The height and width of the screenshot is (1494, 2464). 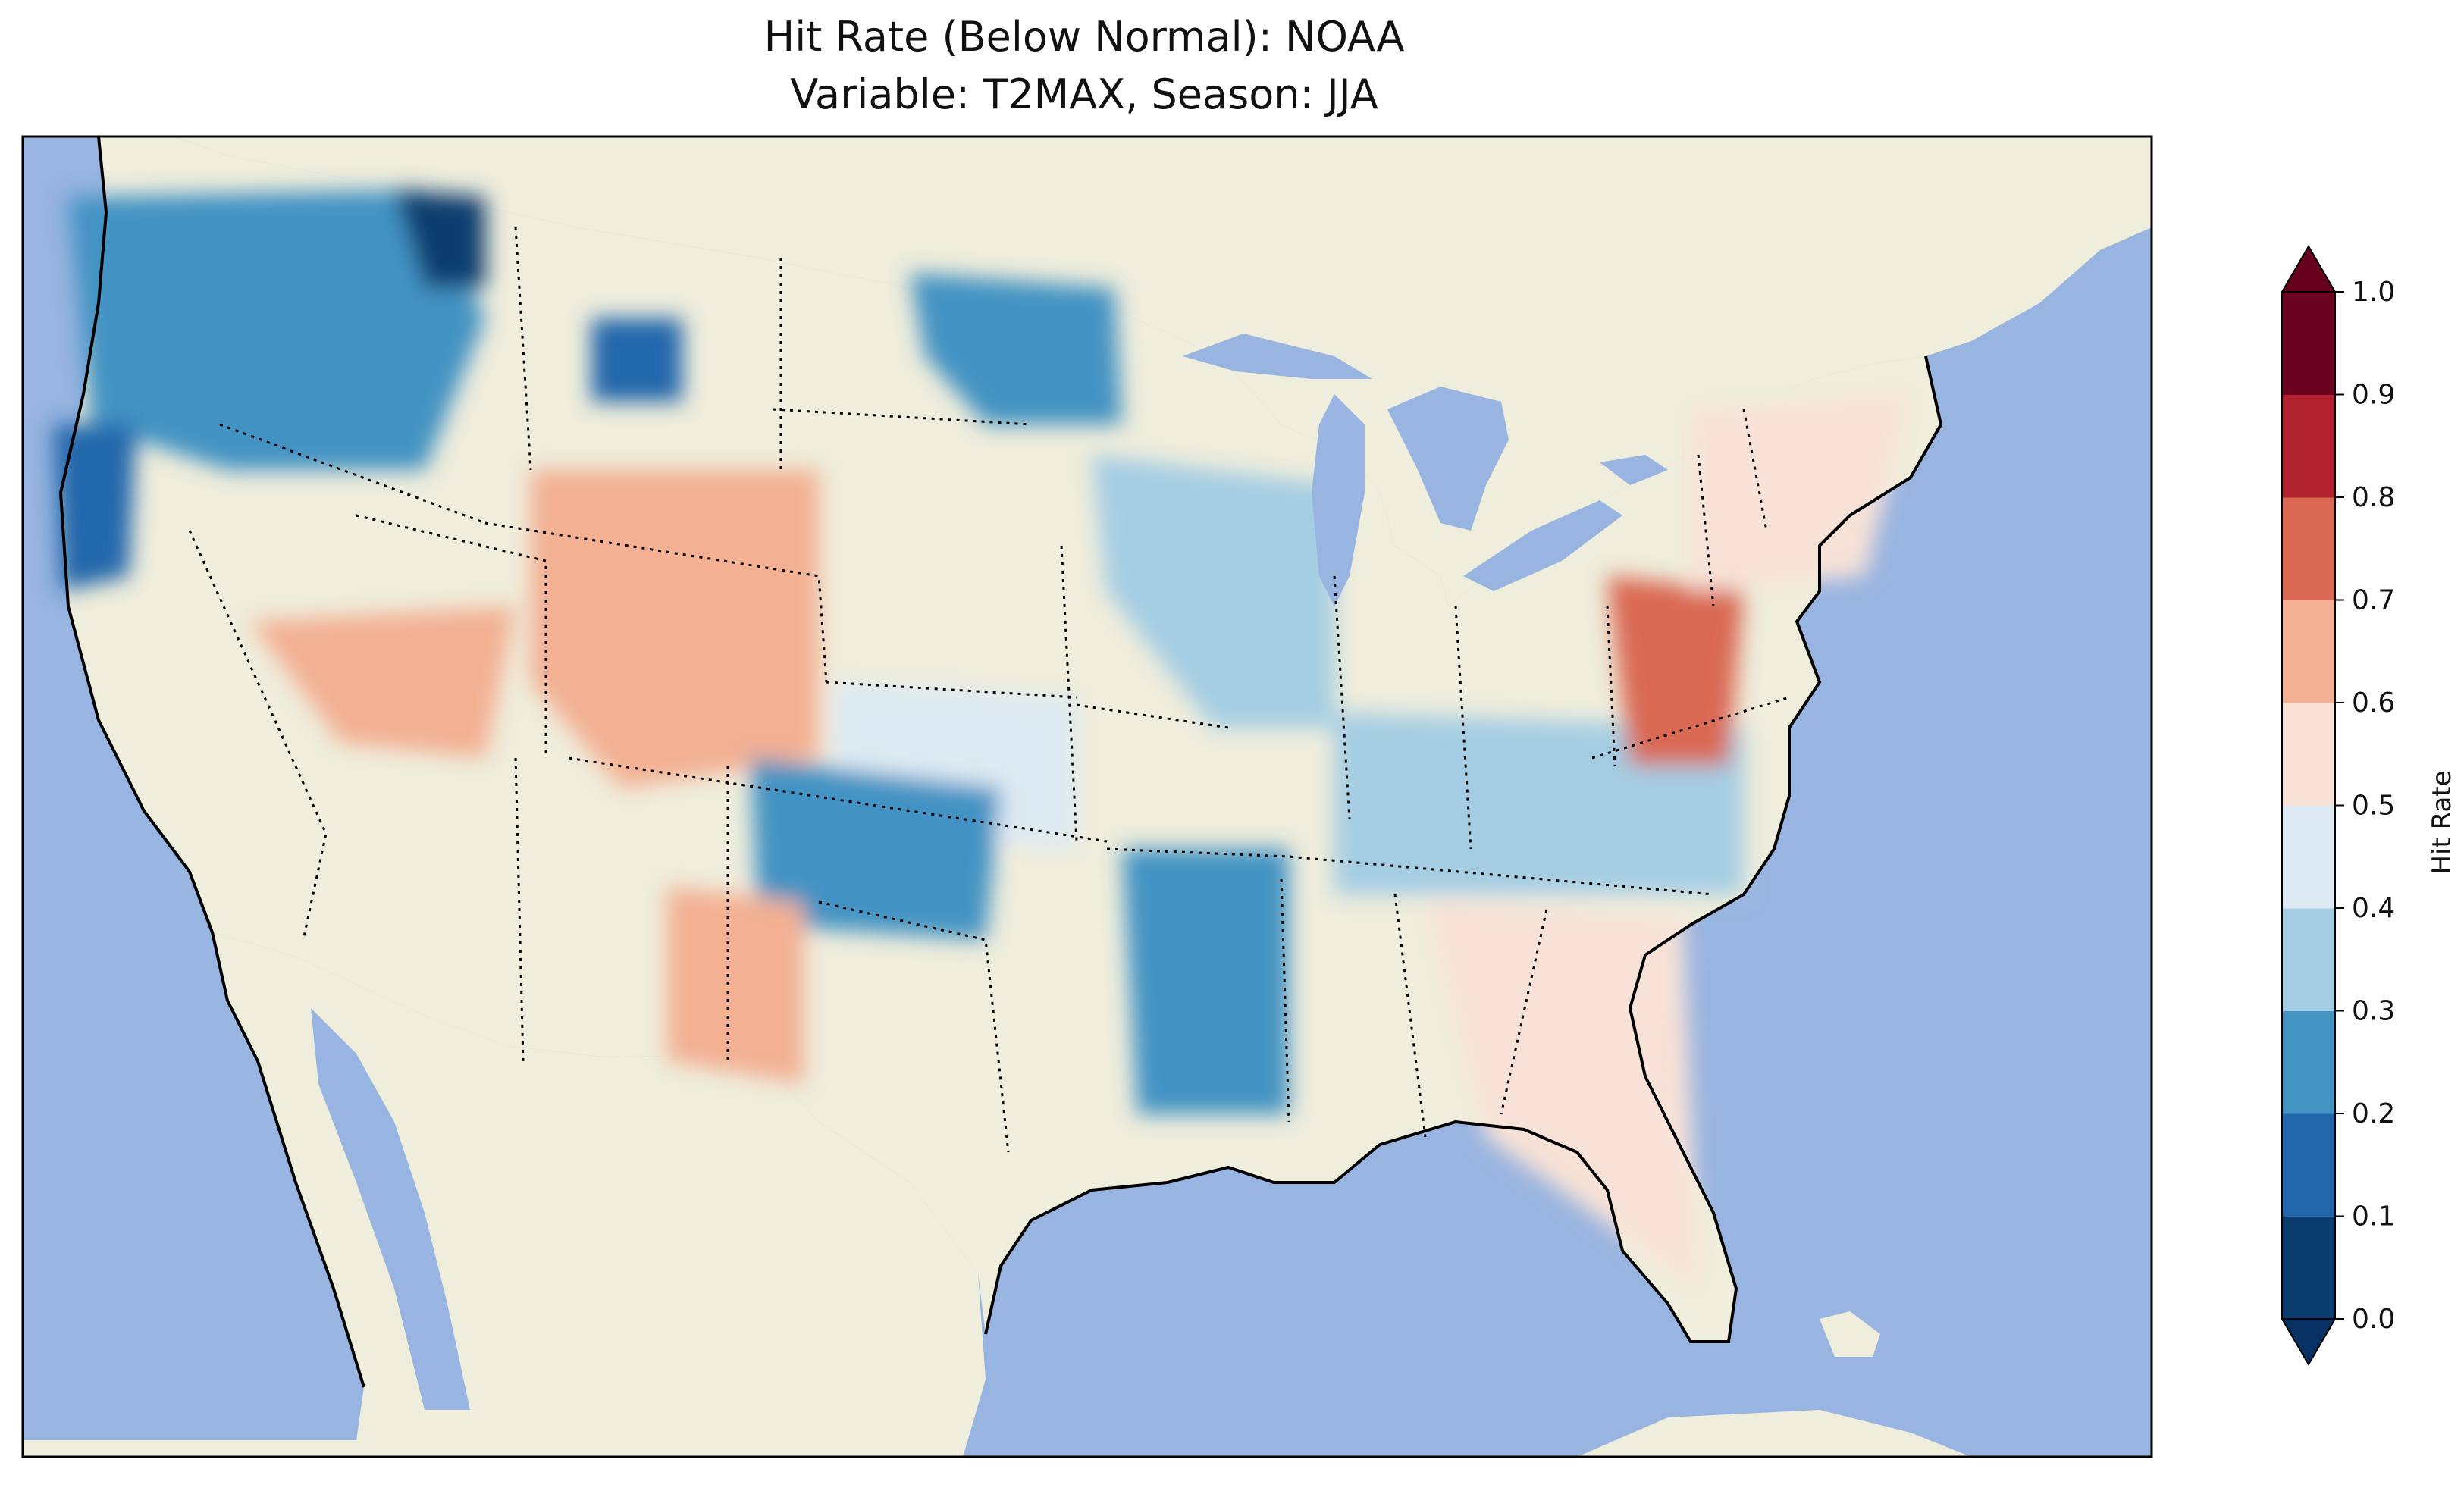 What do you see at coordinates (1084, 94) in the screenshot?
I see `chart-title-line-2: Variable: T2MAX, Season: JJA` at bounding box center [1084, 94].